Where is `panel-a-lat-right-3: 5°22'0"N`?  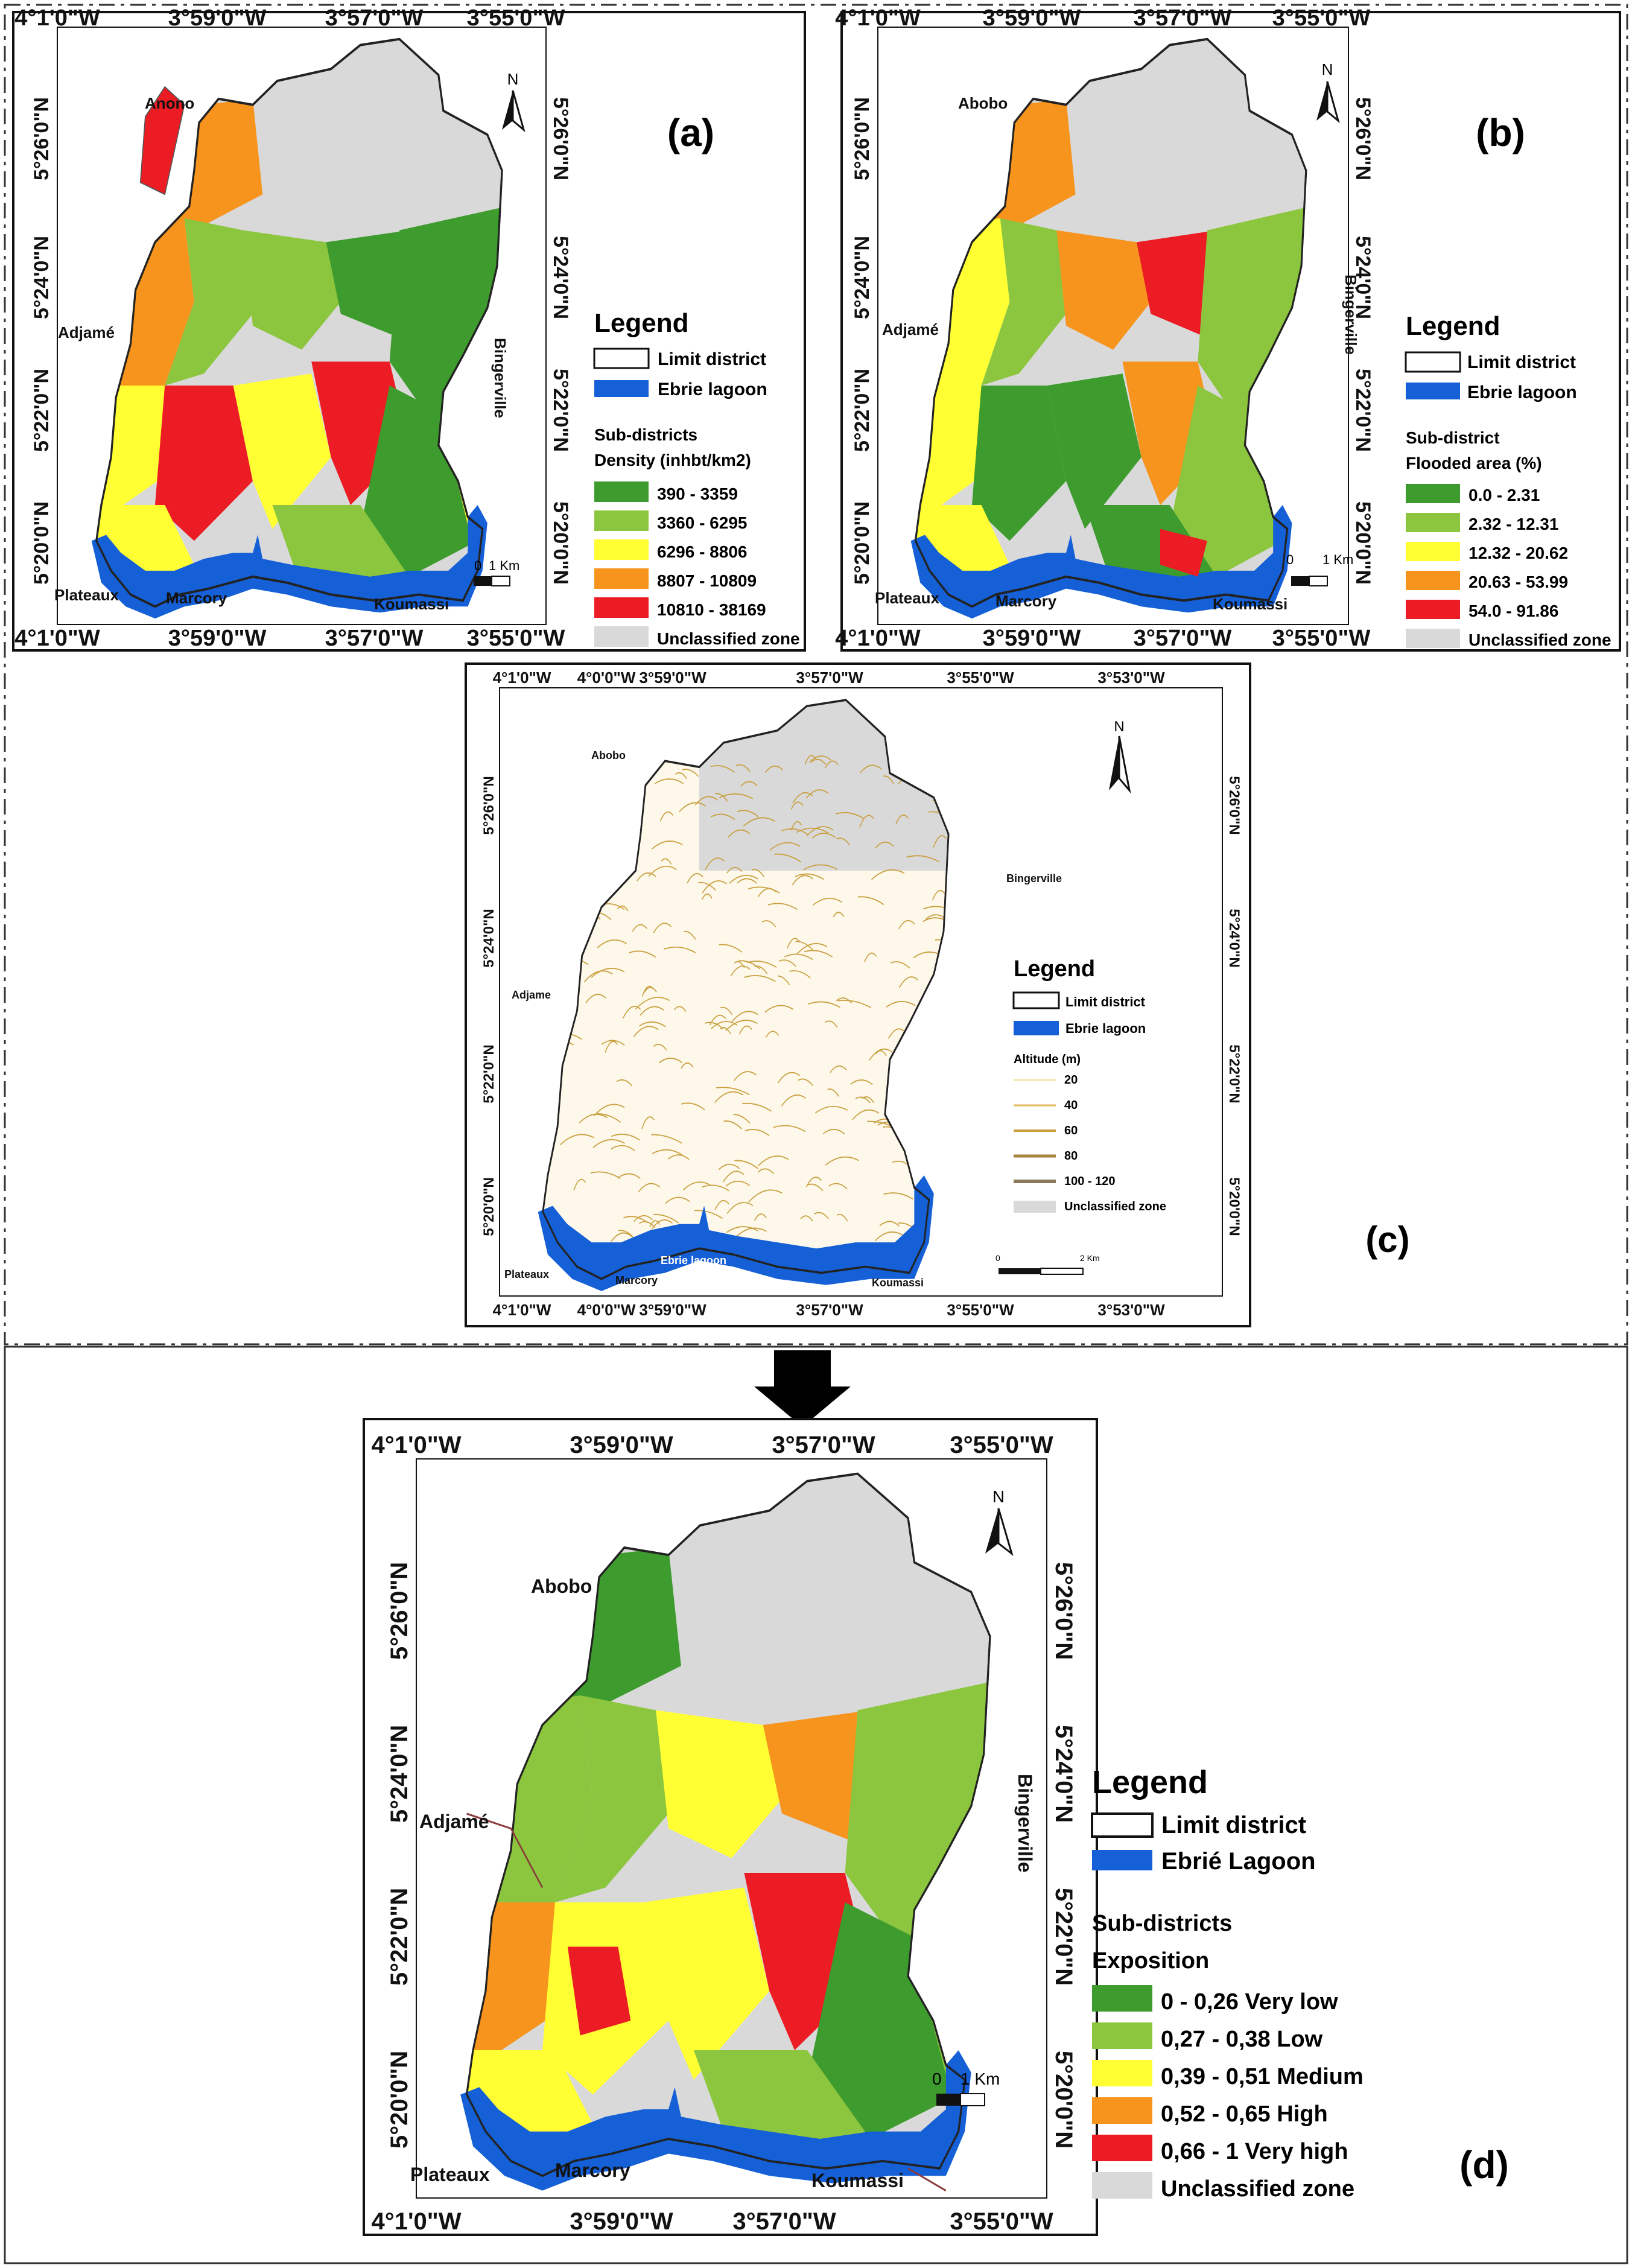 panel-a-lat-right-3: 5°22'0"N is located at coordinates (560, 411).